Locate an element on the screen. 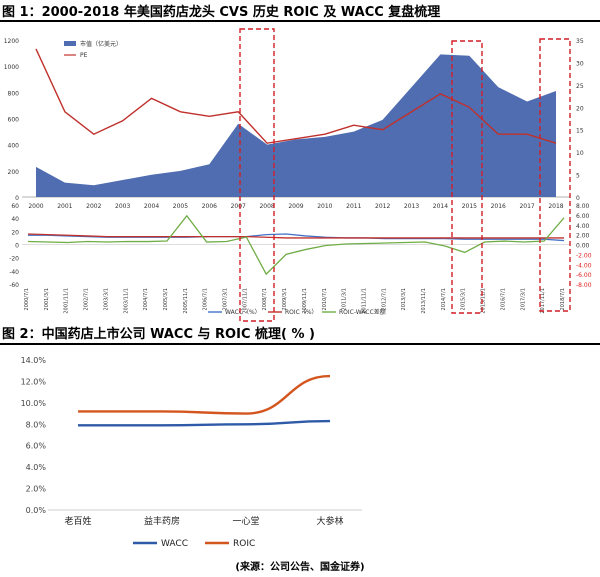  y-tick-label: 14.0% is located at coordinates (34, 360).